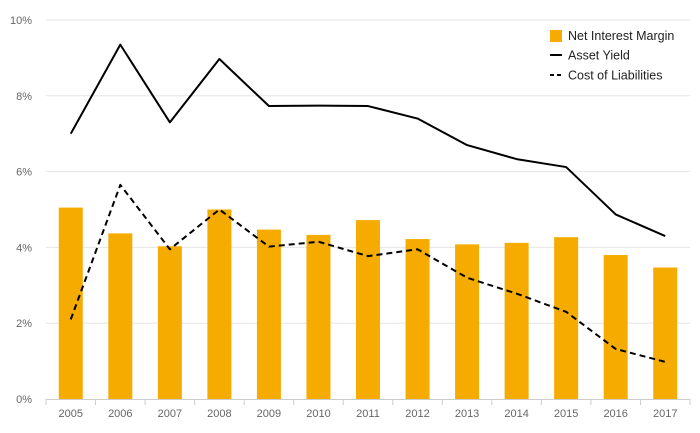 Image resolution: width=700 pixels, height=433 pixels. I want to click on x-tick-label: 2012, so click(417, 414).